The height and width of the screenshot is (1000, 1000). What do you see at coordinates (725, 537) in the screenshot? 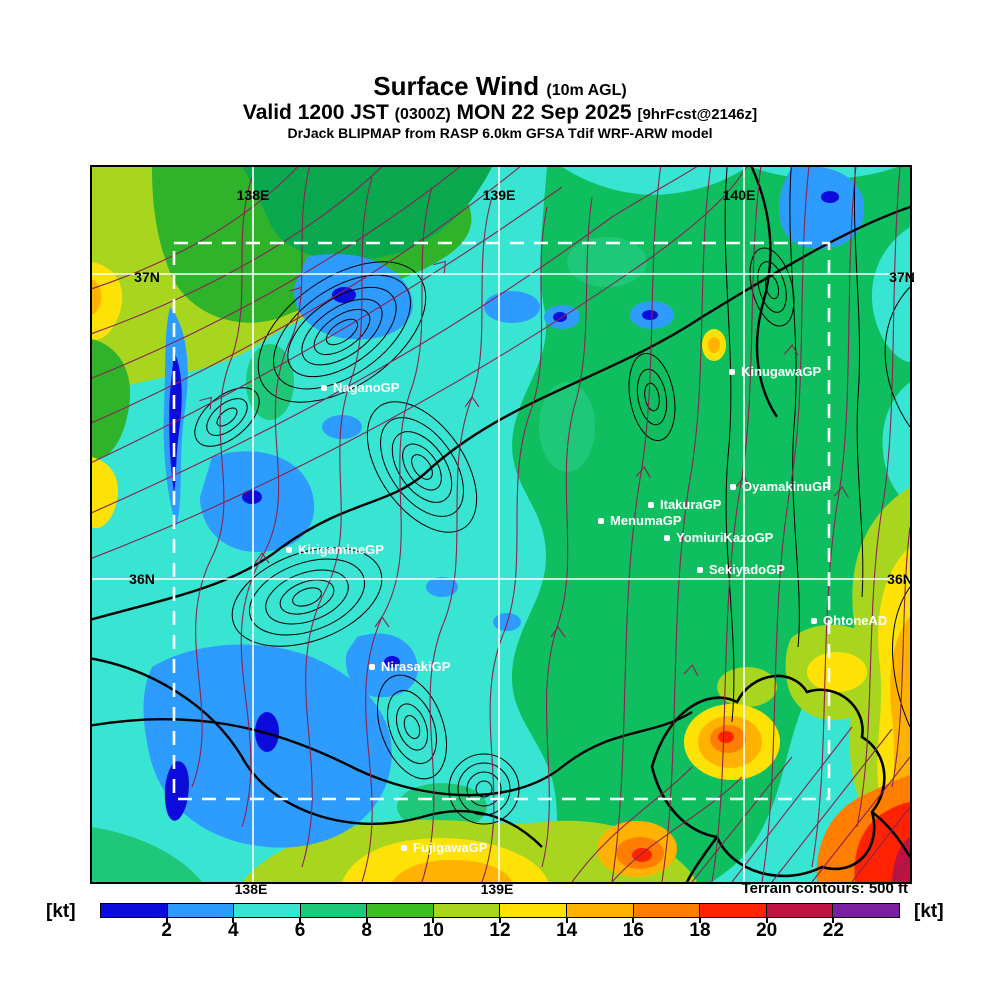
I see `site-label: YomiuriKazoGP` at bounding box center [725, 537].